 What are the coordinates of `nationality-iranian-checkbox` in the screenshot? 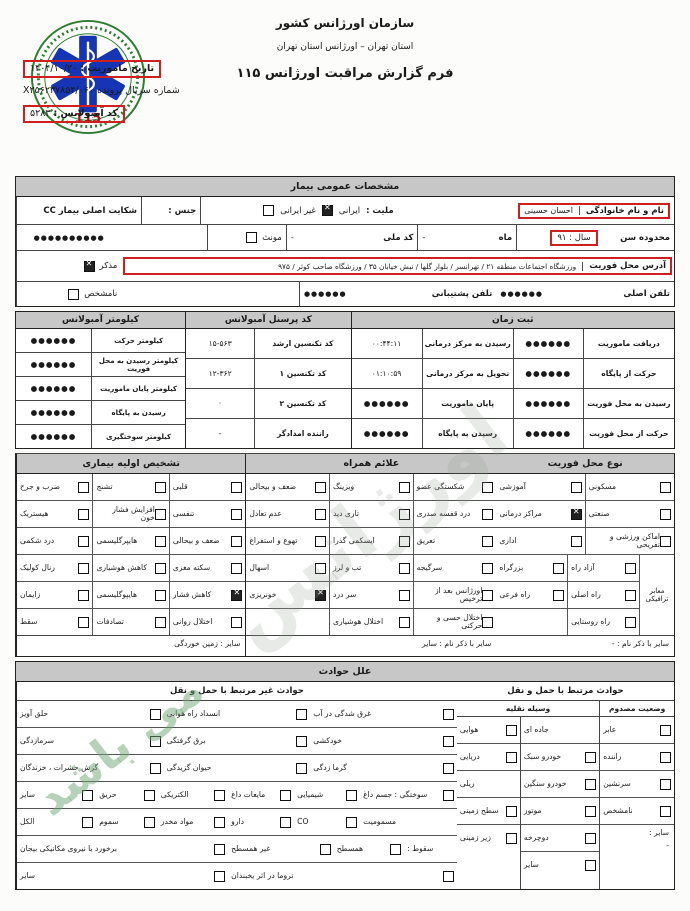 It's located at (327, 209).